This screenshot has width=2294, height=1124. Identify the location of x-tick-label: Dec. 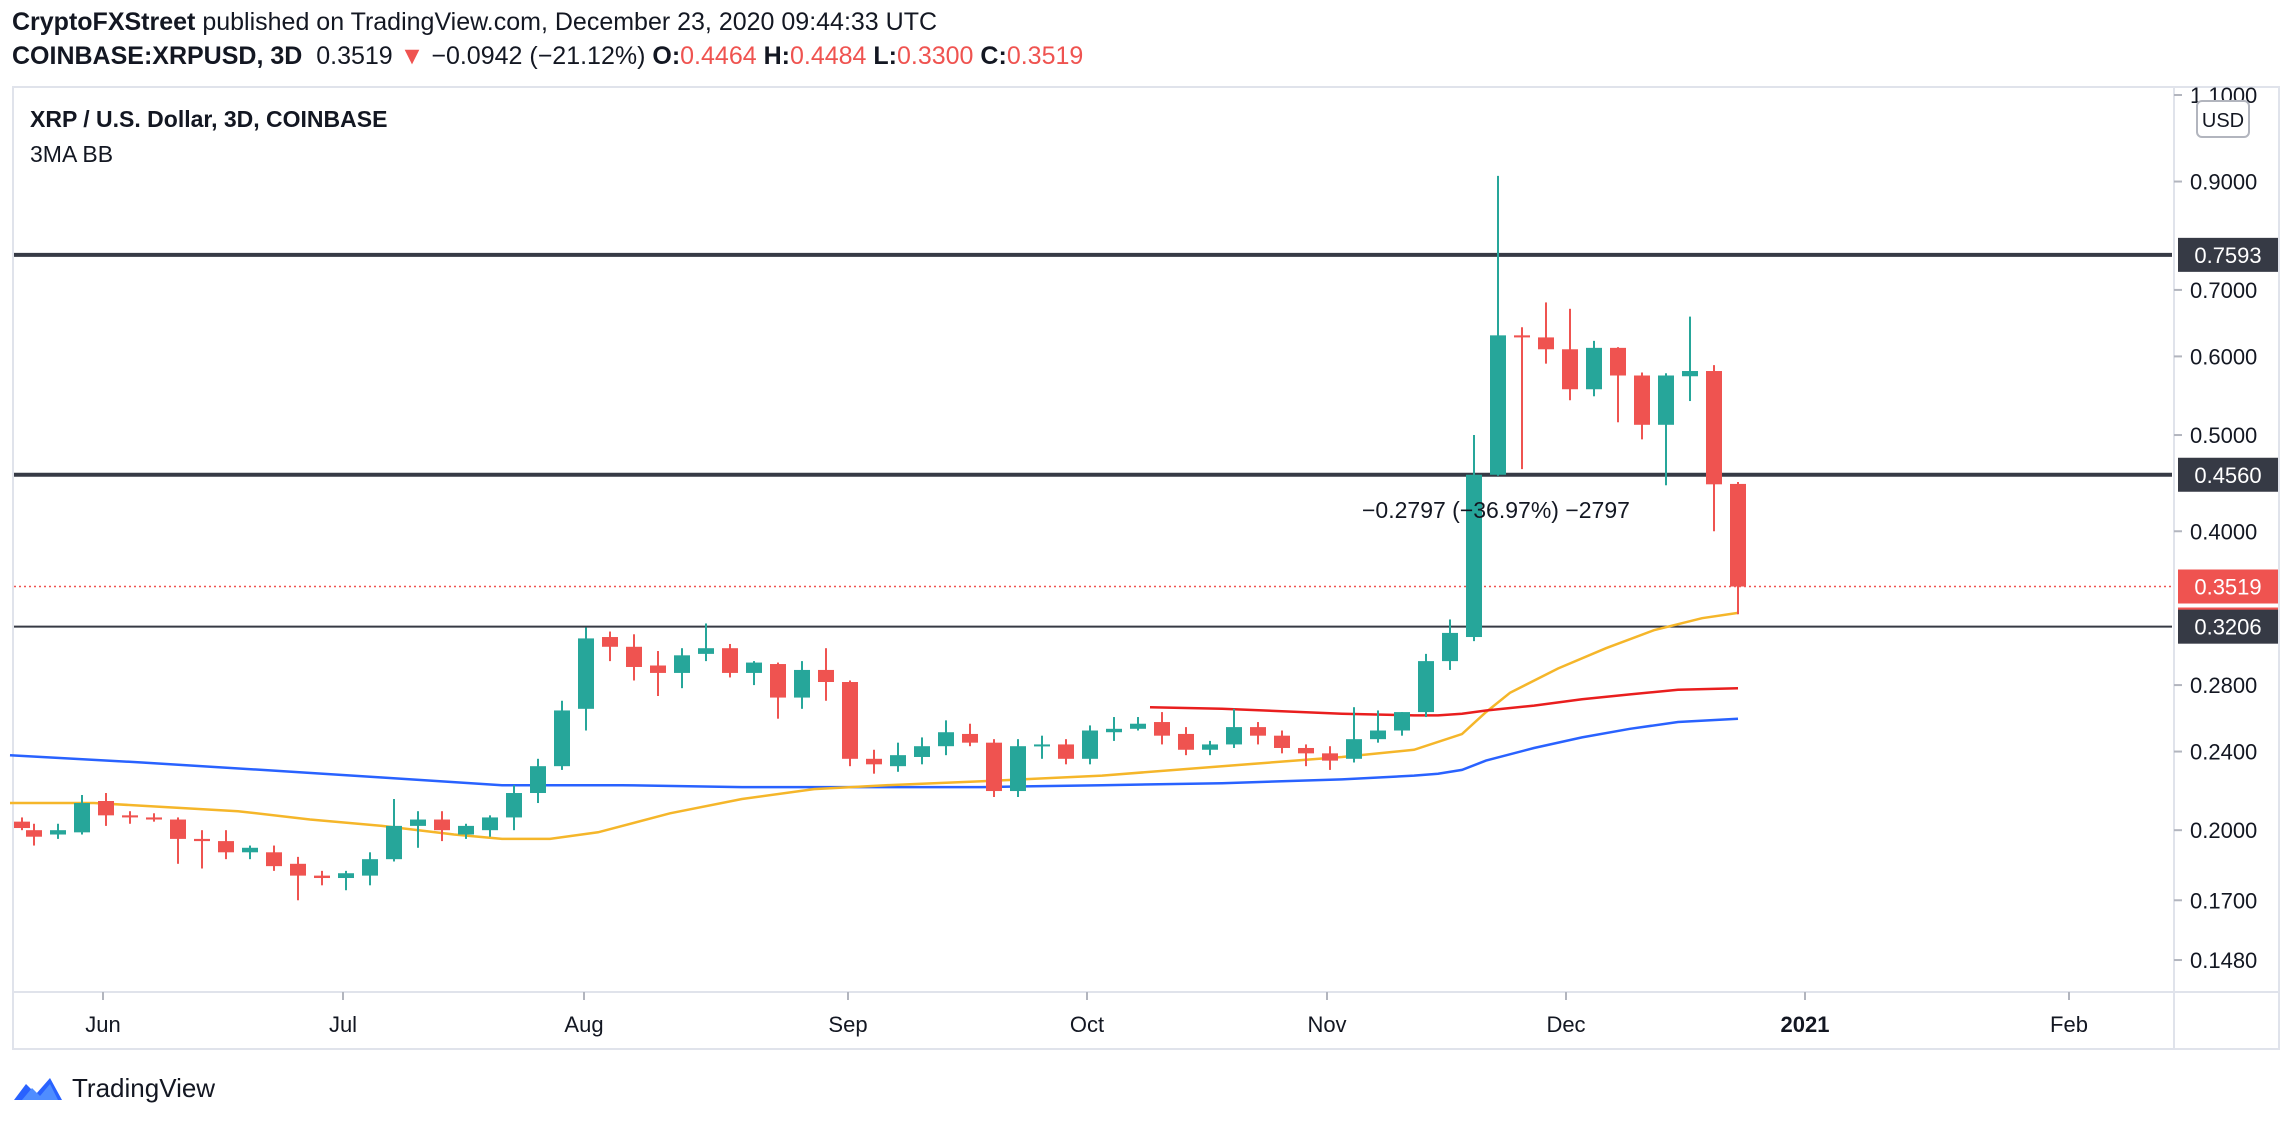
(1565, 1024).